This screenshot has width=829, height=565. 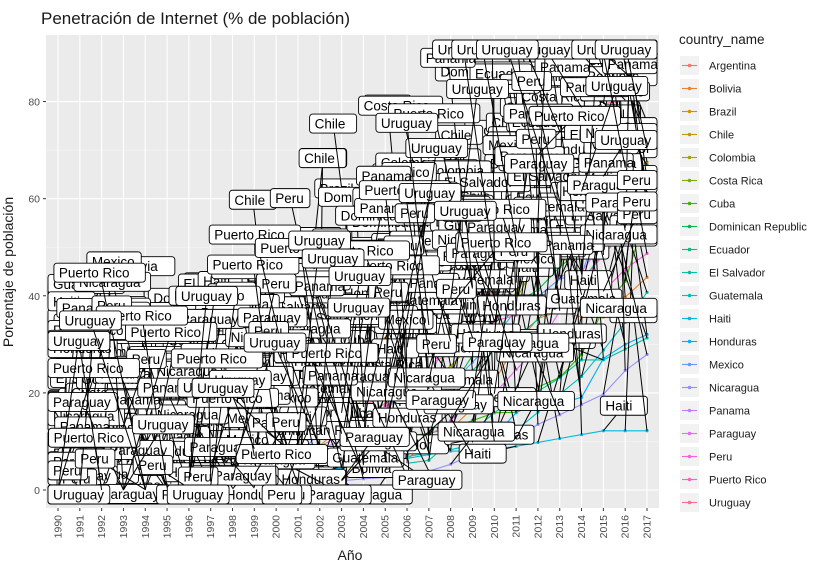 What do you see at coordinates (280, 454) in the screenshot?
I see `data-label: Puerto Rico` at bounding box center [280, 454].